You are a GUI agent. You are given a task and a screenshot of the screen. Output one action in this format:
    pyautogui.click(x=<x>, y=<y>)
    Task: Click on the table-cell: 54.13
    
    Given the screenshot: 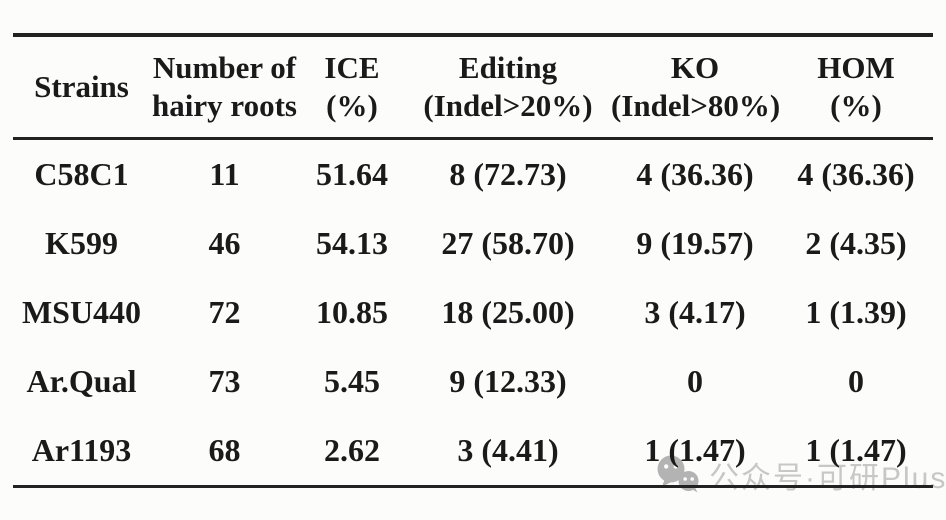 What is the action you would take?
    pyautogui.click(x=352, y=243)
    